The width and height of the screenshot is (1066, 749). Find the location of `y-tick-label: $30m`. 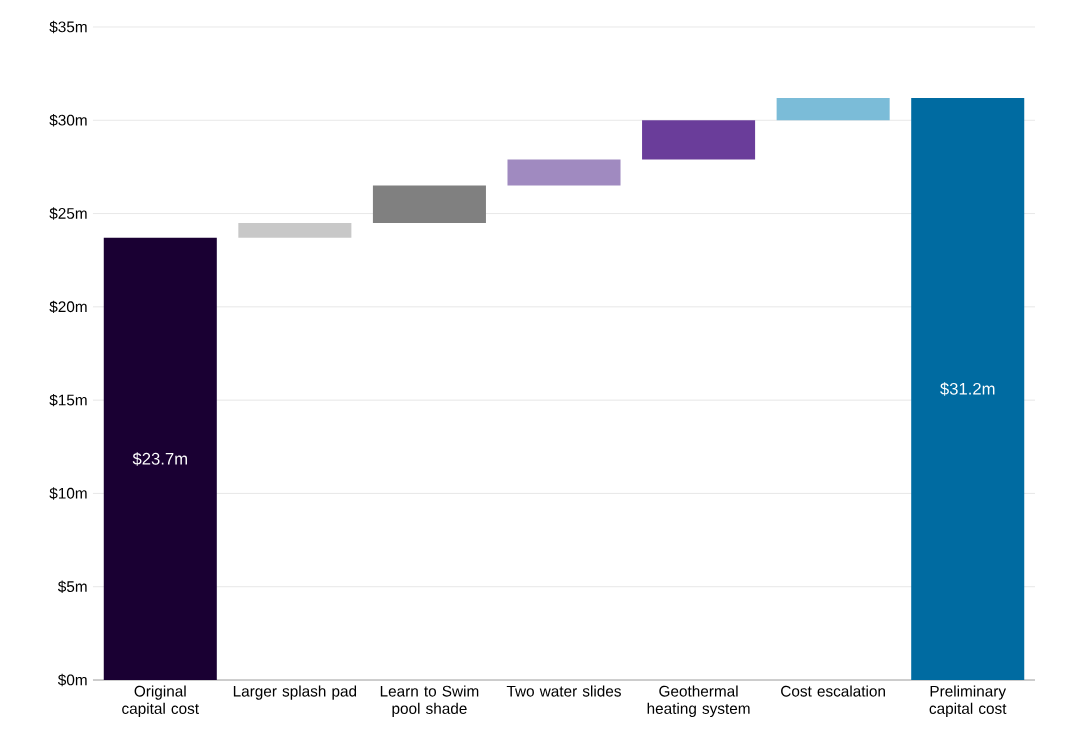

y-tick-label: $30m is located at coordinates (68, 120).